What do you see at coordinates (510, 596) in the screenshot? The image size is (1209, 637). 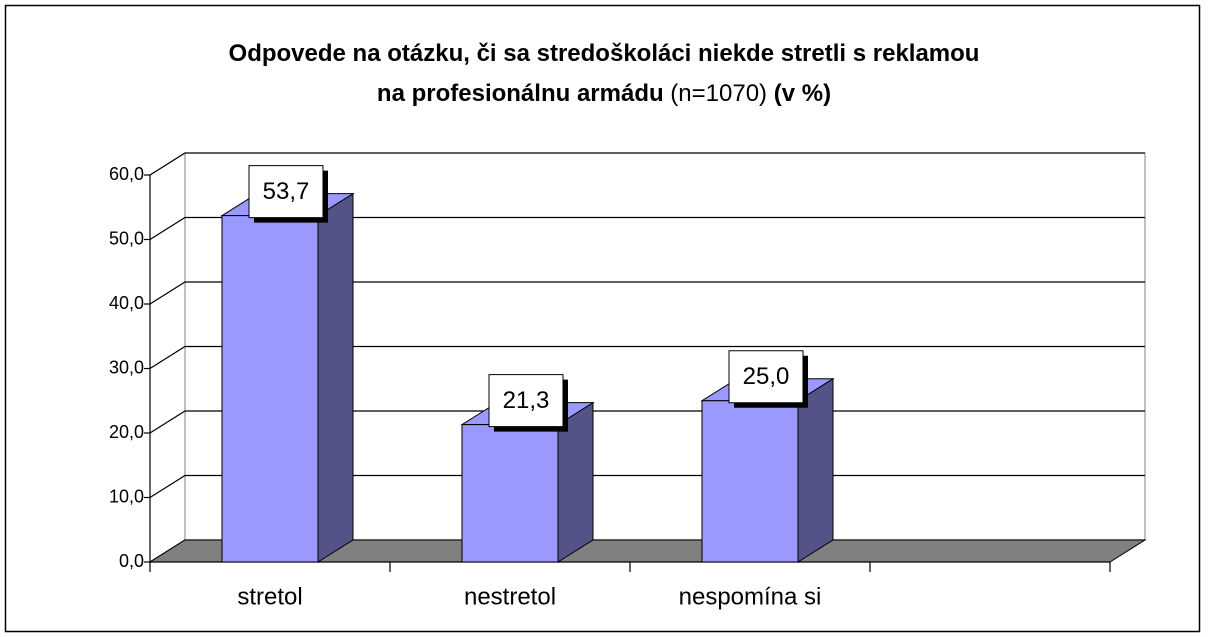 I see `x-tick-label: nestretol` at bounding box center [510, 596].